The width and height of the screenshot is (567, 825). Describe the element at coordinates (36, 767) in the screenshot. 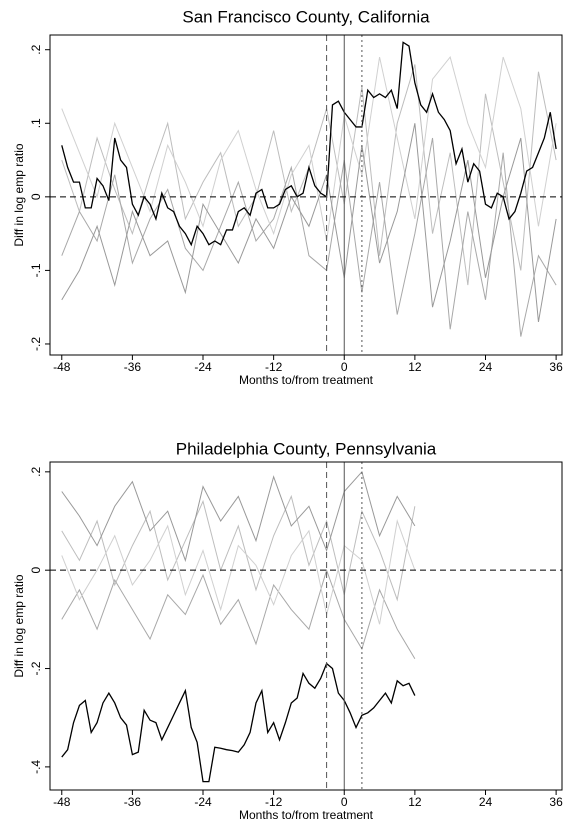

I see `y-tick-label: -.4` at that location.